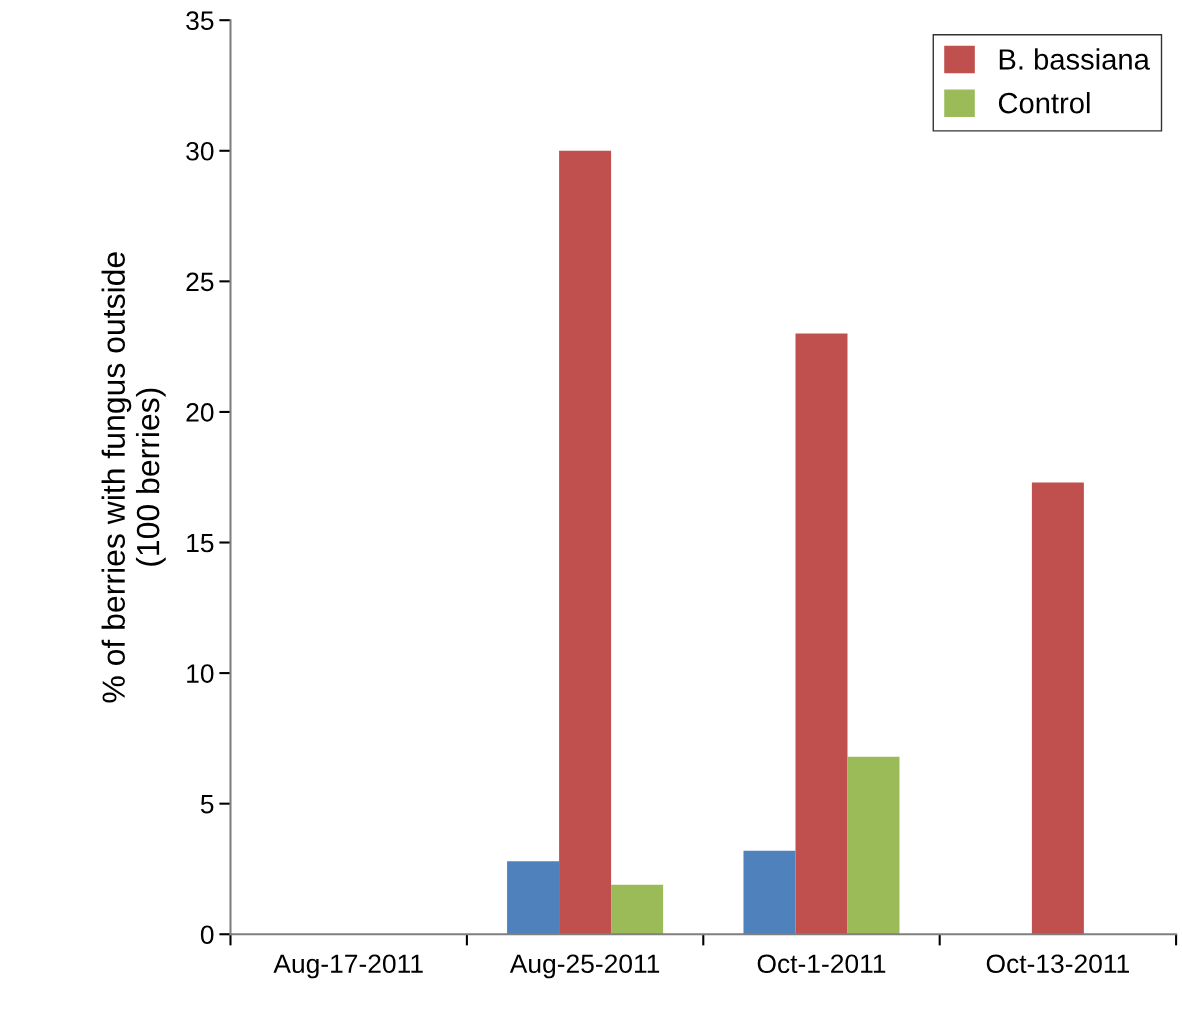  What do you see at coordinates (1057, 964) in the screenshot?
I see `x-tick-label: Oct-13-2011` at bounding box center [1057, 964].